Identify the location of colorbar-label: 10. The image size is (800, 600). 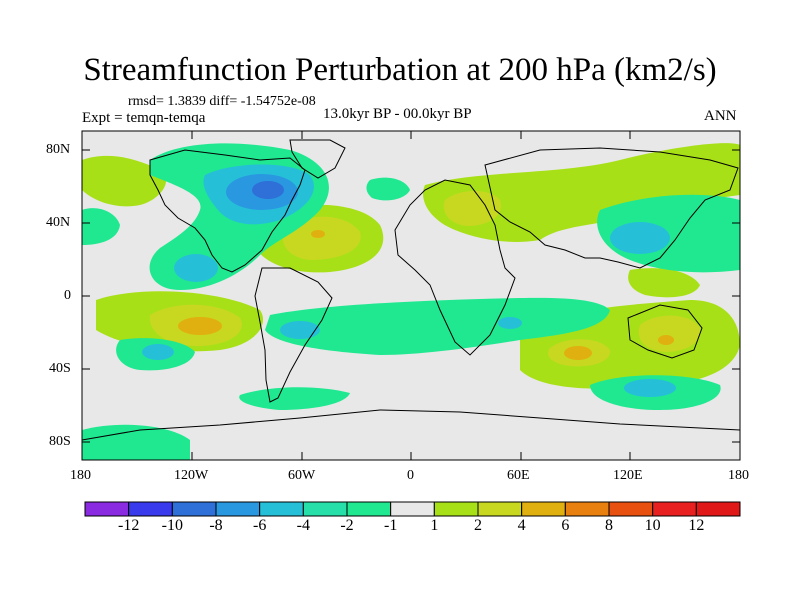
(652, 525).